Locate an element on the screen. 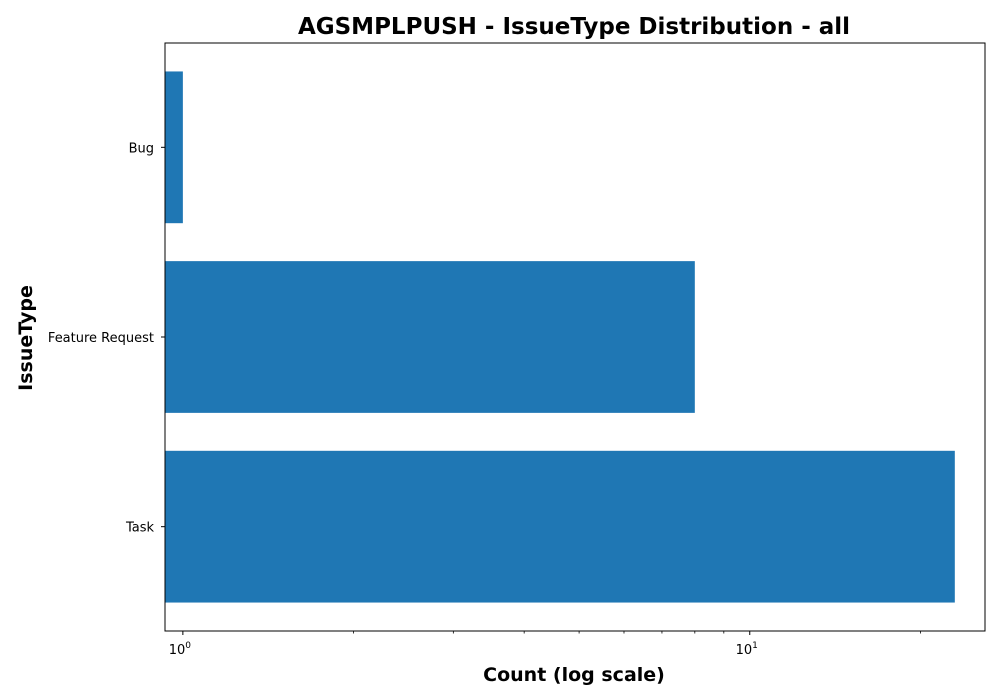 This screenshot has width=1000, height=700. y-tick-label: Task is located at coordinates (140, 528).